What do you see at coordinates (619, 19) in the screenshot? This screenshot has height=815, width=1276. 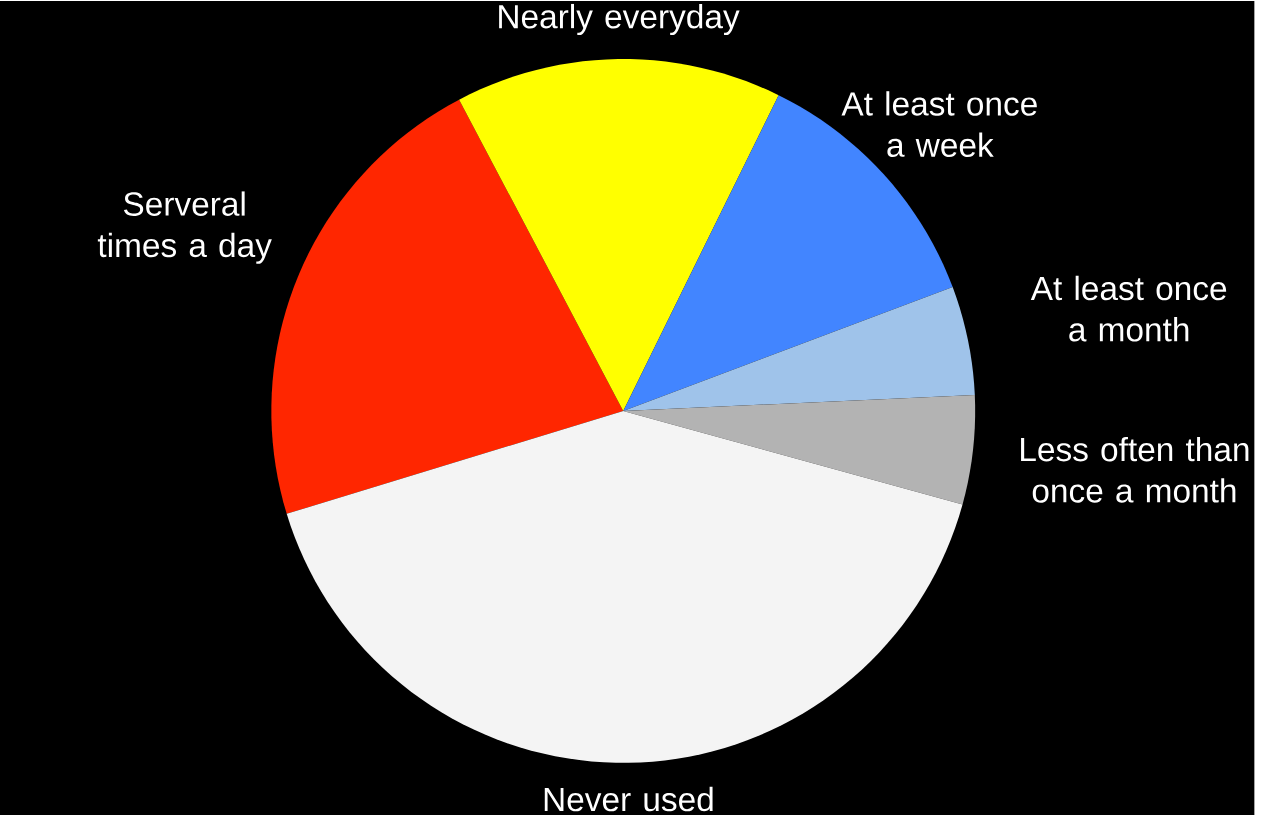 I see `slice-label: Nearly everyday` at bounding box center [619, 19].